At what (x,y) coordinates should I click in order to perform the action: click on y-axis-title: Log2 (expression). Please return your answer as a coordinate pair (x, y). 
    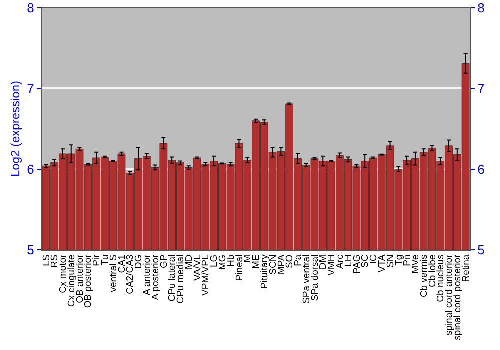
    Looking at the image, I should click on (15, 129).